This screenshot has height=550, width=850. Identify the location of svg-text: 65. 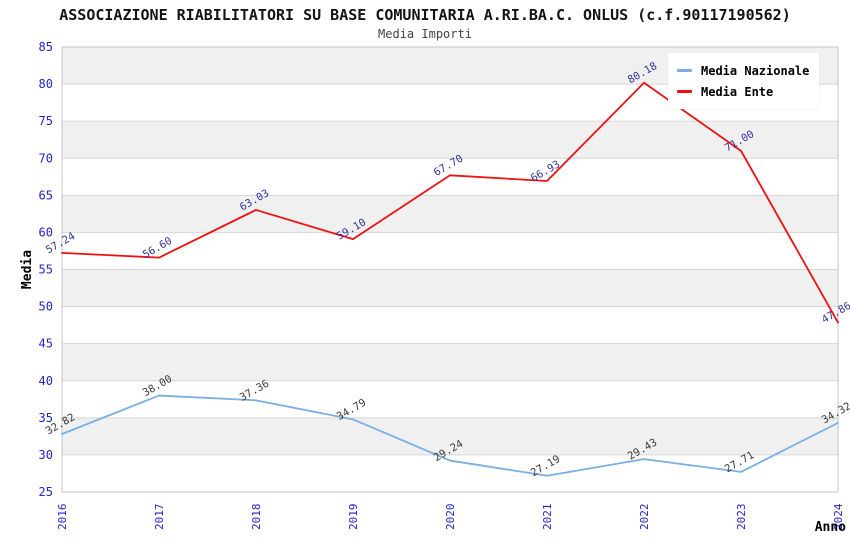
(46, 195).